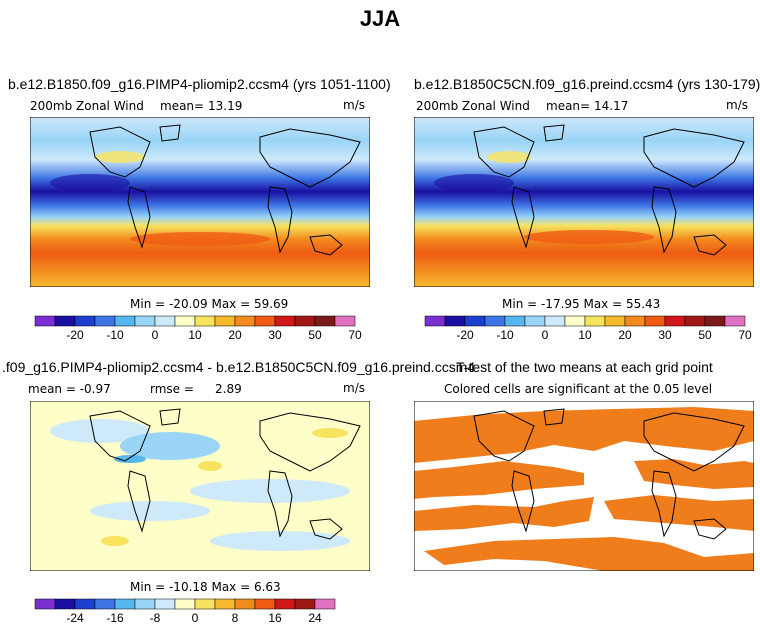 The height and width of the screenshot is (627, 760). What do you see at coordinates (581, 304) in the screenshot?
I see `panel-tr-minmax: Min = -17.95 Max = 55.43` at bounding box center [581, 304].